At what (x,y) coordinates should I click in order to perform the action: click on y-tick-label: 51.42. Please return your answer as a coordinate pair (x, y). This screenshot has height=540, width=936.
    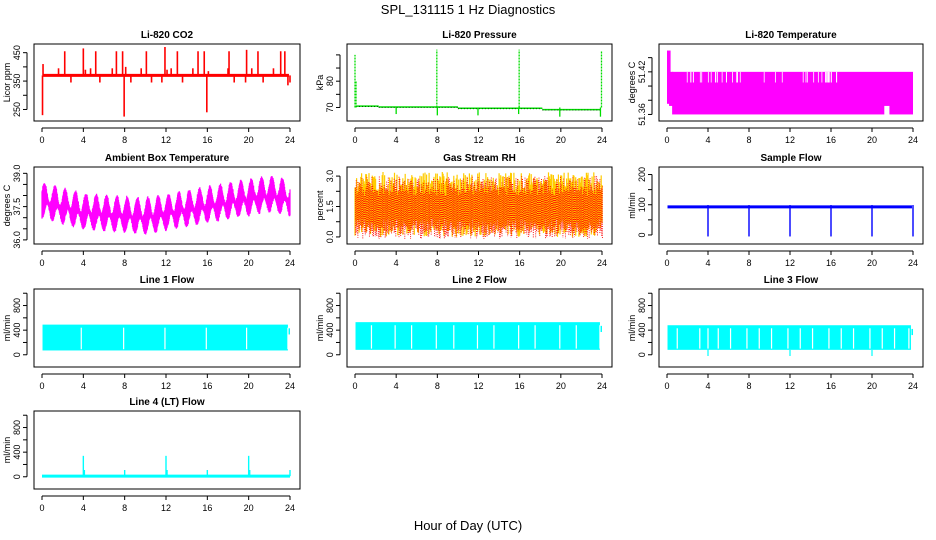
    Looking at the image, I should click on (642, 72).